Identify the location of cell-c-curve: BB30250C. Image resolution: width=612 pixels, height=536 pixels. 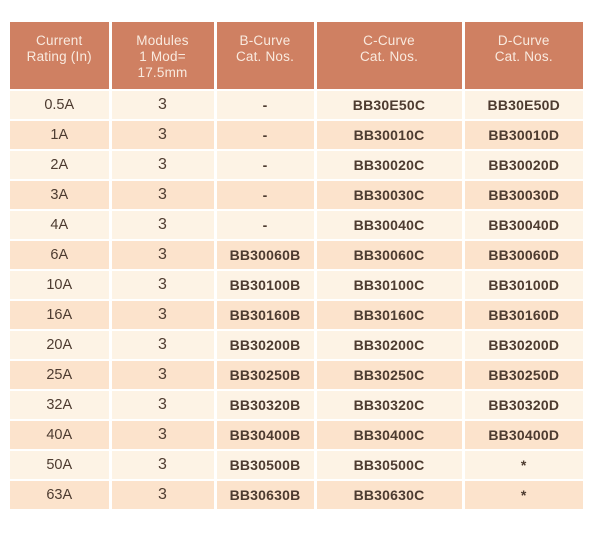
(390, 375).